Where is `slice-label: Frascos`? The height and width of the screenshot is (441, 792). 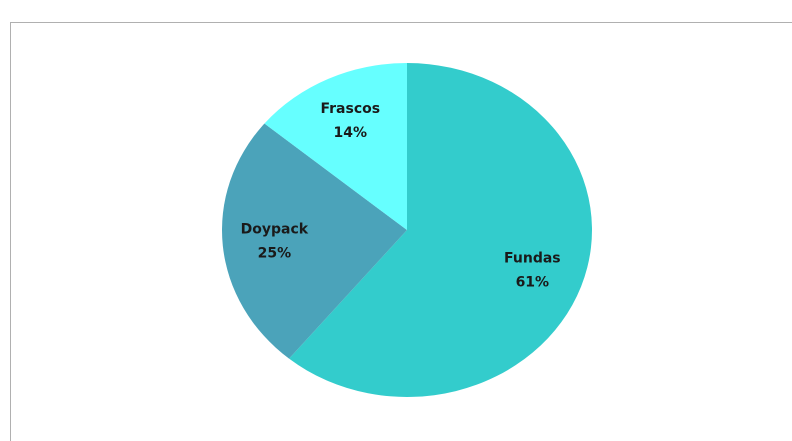
slice-label: Frascos is located at coordinates (350, 109).